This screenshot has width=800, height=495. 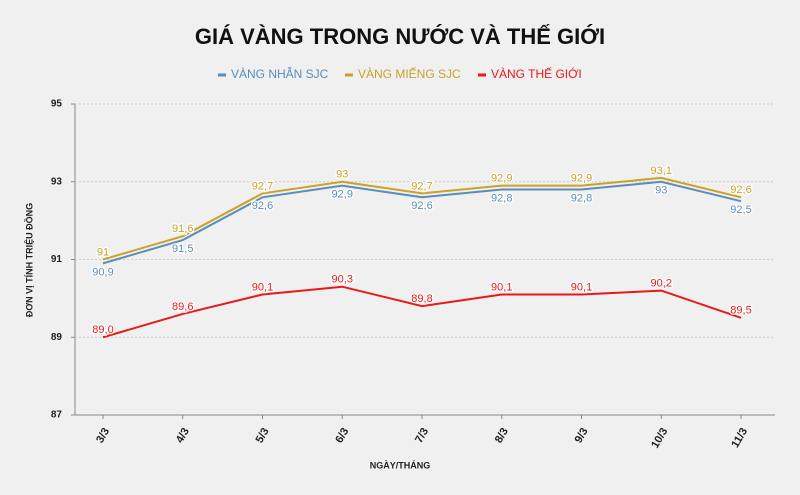 What do you see at coordinates (57, 104) in the screenshot?
I see `y-tick-label: 95` at bounding box center [57, 104].